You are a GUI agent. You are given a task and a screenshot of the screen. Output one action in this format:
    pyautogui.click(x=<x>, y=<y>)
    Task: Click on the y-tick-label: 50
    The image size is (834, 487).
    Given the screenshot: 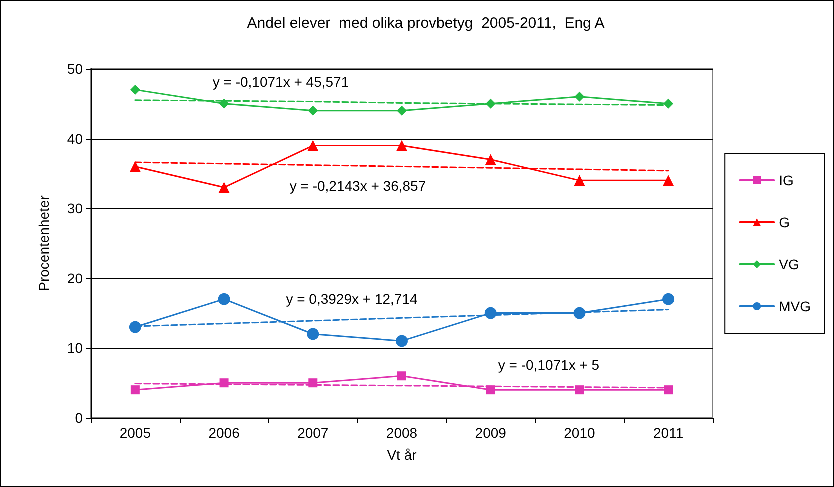 What is the action you would take?
    pyautogui.click(x=75, y=69)
    